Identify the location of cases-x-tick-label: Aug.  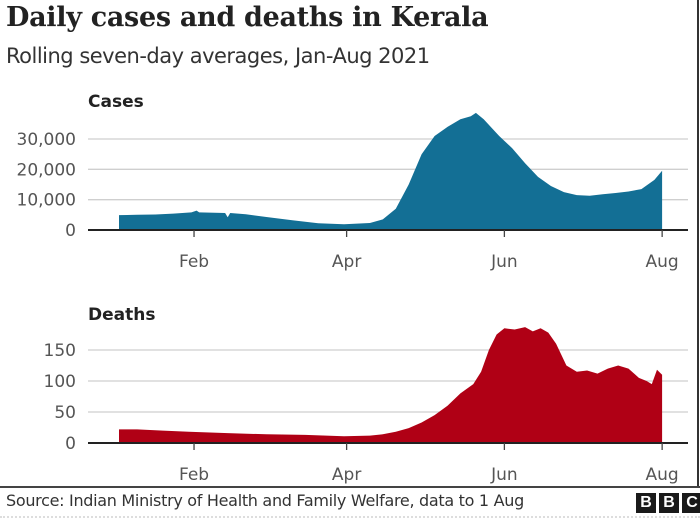
(662, 262).